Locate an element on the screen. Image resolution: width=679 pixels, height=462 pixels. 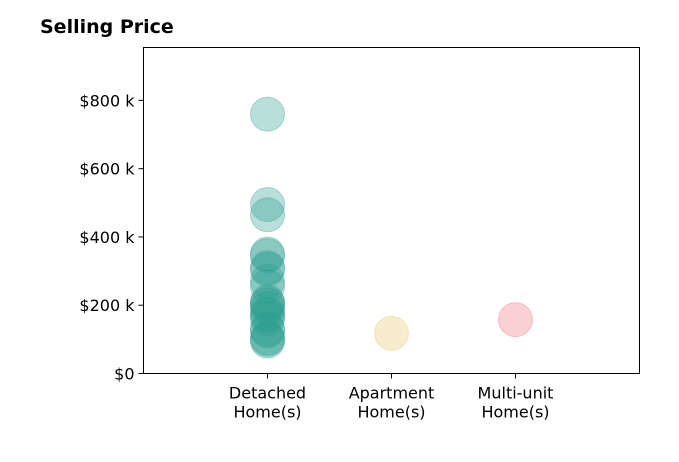
x-tick-label: Apartment Home(s) is located at coordinates (392, 403).